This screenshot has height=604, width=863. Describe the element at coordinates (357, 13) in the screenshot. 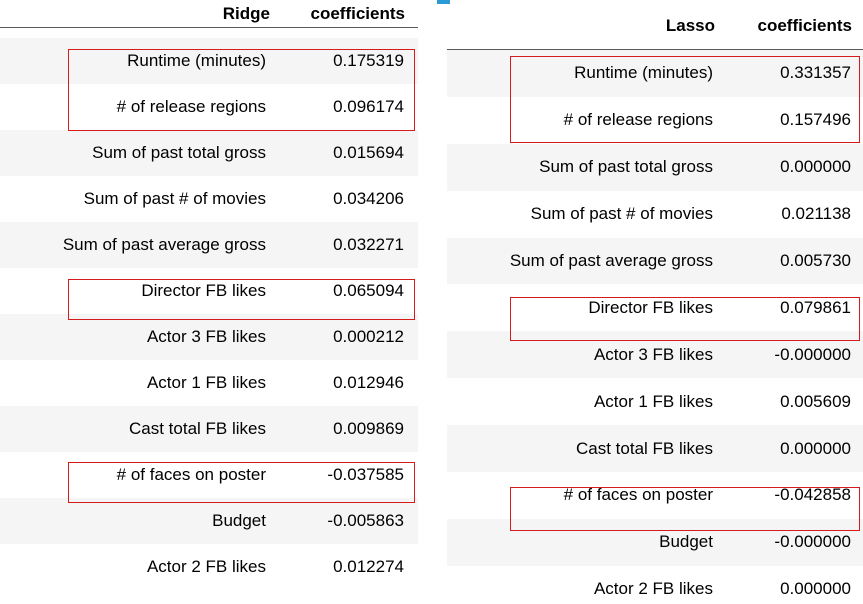

I see `ridge-header-value: coefficients` at that location.